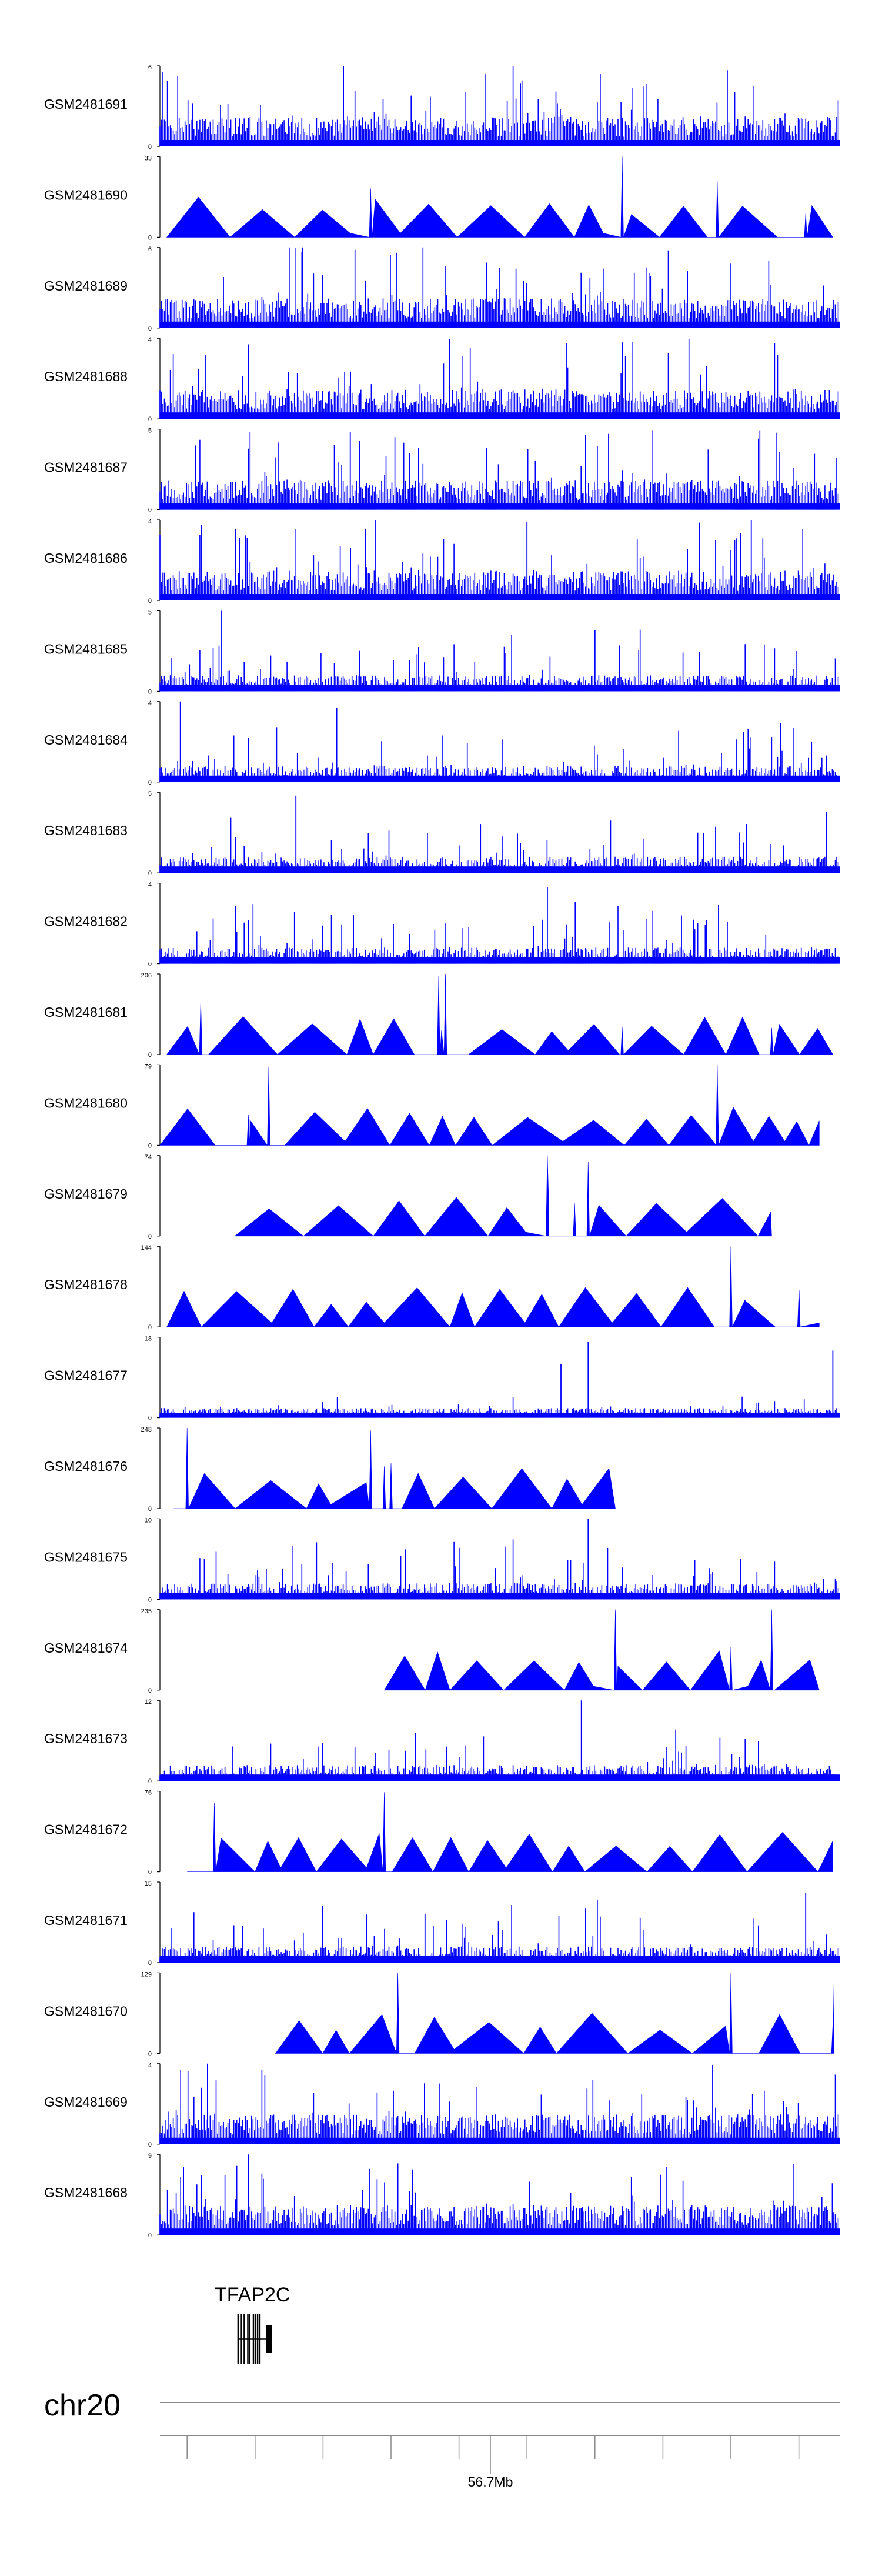 Image resolution: width=882 pixels, height=2576 pixels. I want to click on coverage-track: GSM2481675 10 0, so click(442, 1560).